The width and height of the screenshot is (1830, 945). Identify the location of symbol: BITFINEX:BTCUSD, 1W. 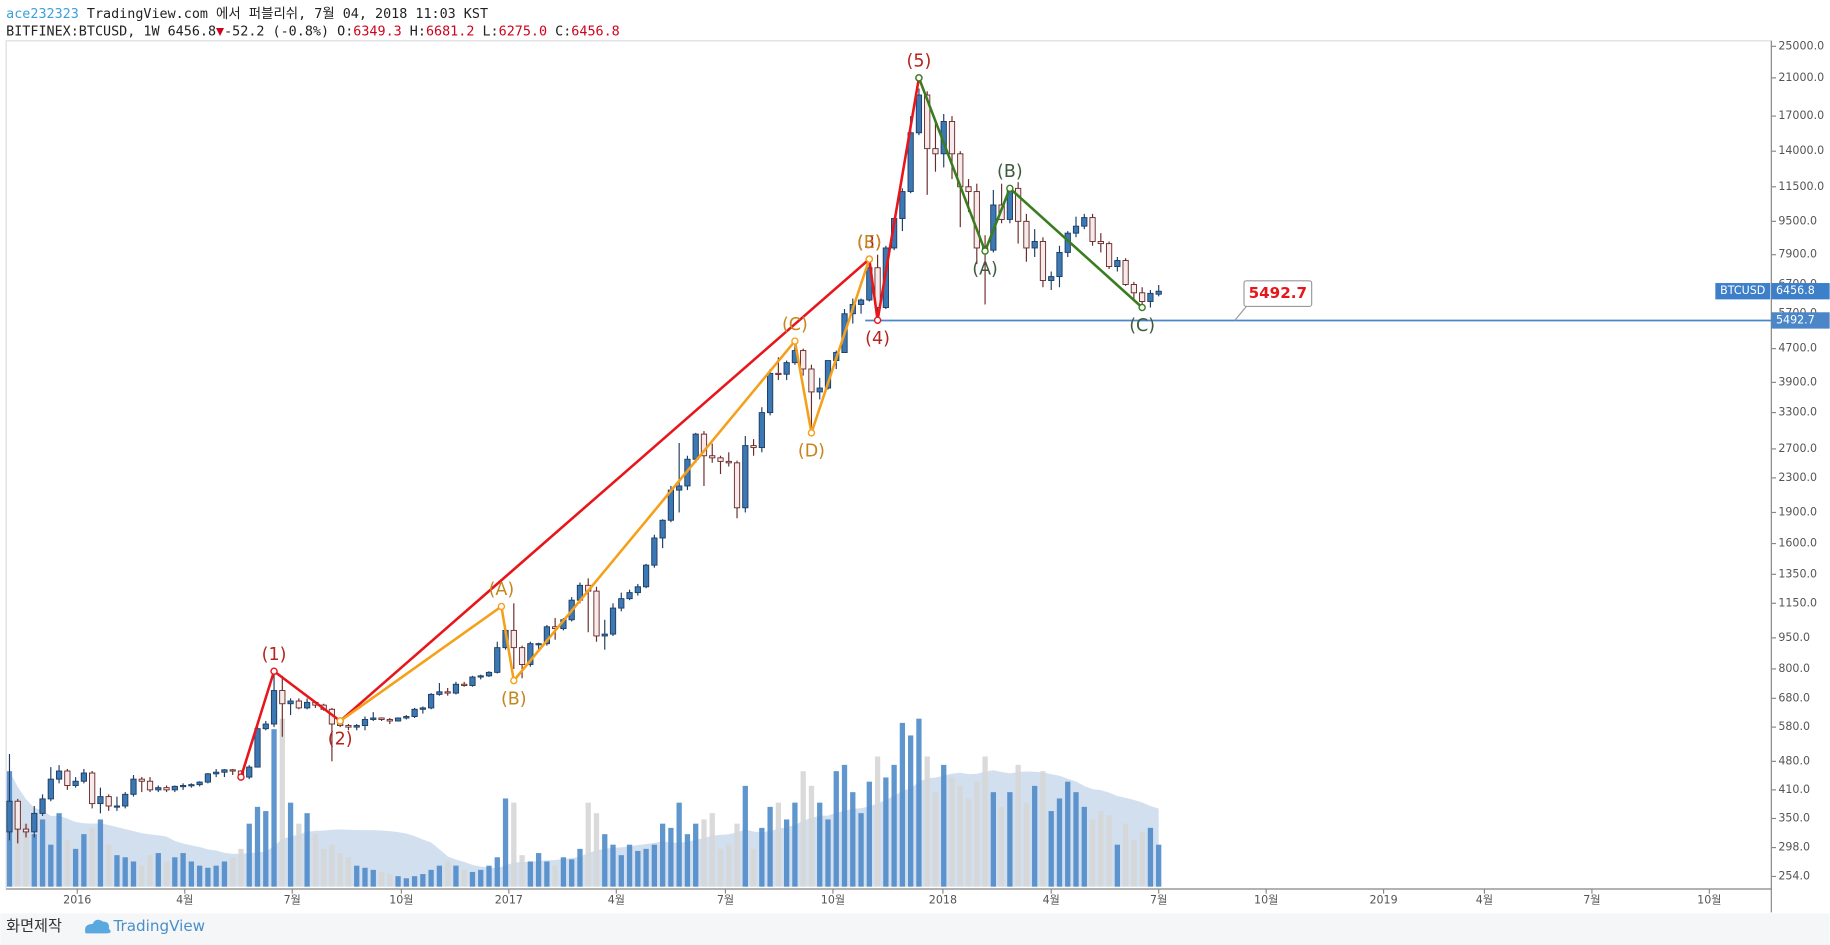
(83, 31).